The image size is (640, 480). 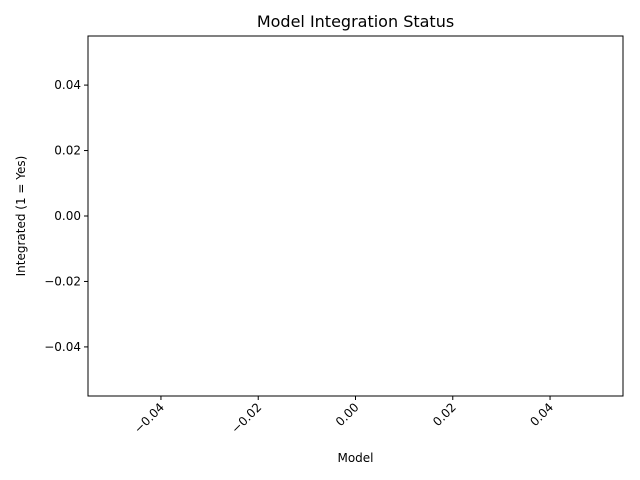 I want to click on y-tick-label: 0.00, so click(x=67, y=216).